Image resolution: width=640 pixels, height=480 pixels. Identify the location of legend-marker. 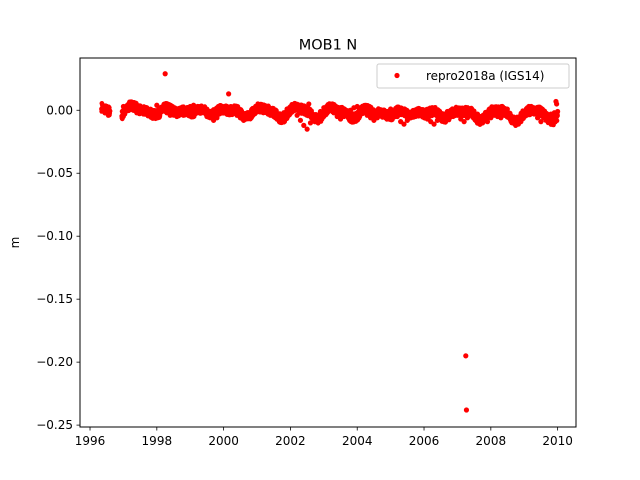
(397, 75).